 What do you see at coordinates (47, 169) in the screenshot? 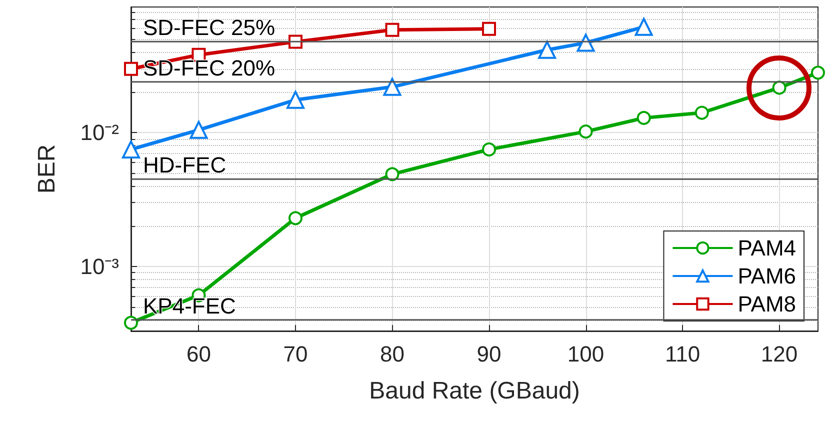
I see `y-axis-title: BER` at bounding box center [47, 169].